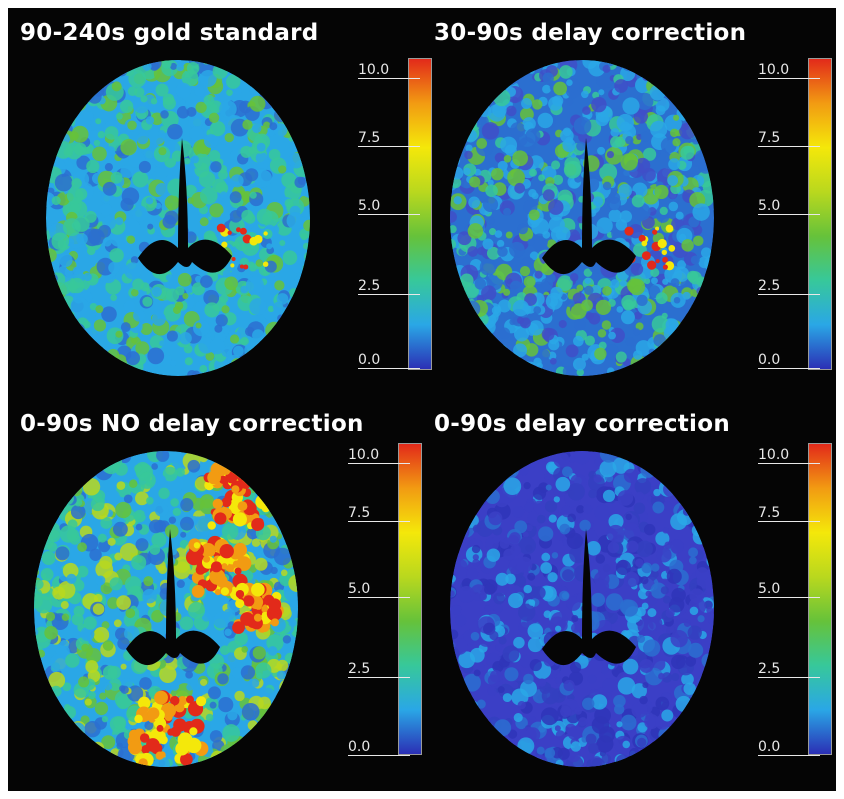 This screenshot has width=844, height=799. I want to click on panel-title: 30-90s delay correction, so click(590, 33).